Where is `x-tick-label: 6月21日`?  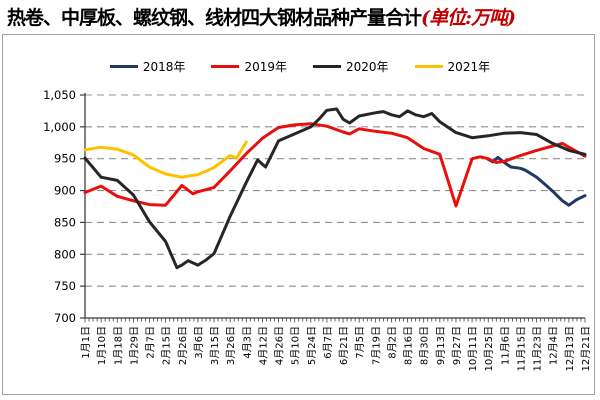 x-tick-label: 6月21日 is located at coordinates (344, 345).